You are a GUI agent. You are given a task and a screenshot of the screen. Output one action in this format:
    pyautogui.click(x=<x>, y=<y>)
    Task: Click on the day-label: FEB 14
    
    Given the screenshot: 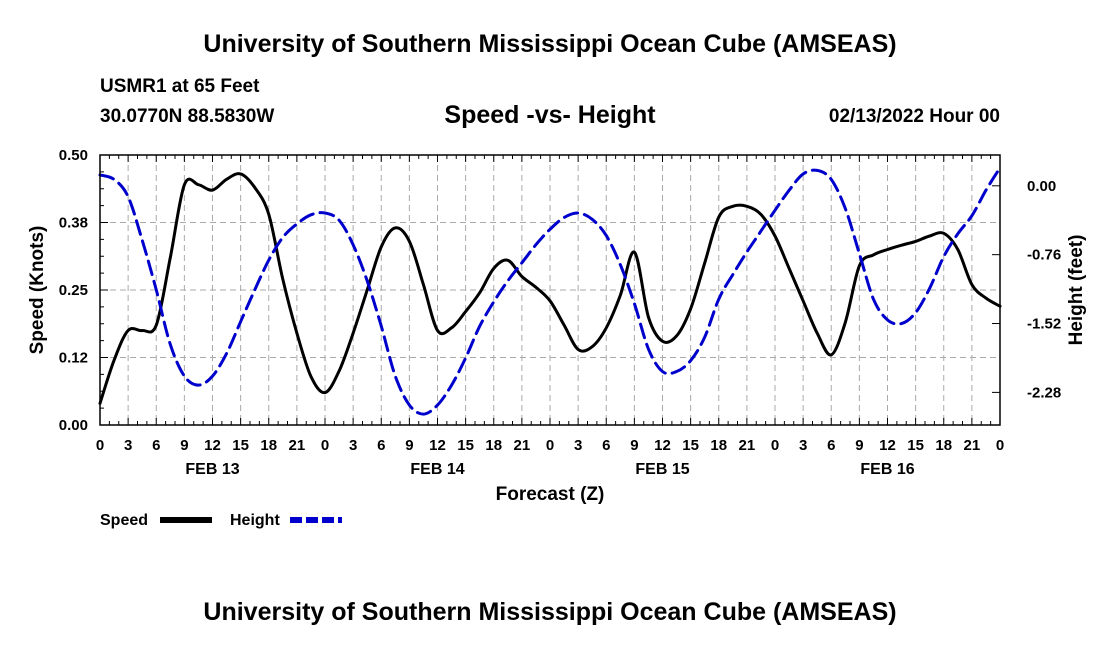 What is the action you would take?
    pyautogui.click(x=437, y=469)
    